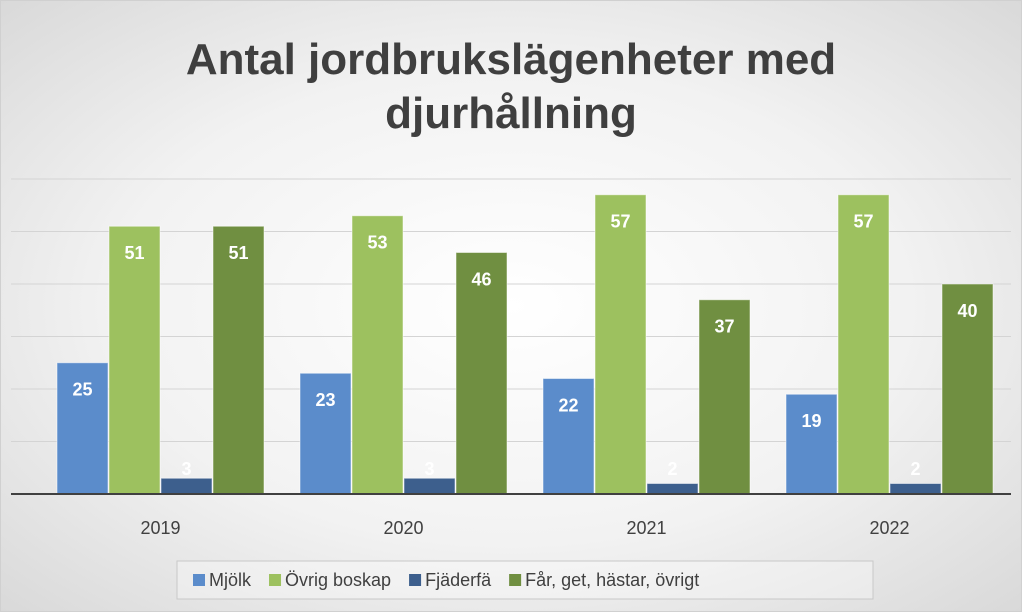 Image resolution: width=1022 pixels, height=612 pixels. I want to click on data-label: 25, so click(82, 390).